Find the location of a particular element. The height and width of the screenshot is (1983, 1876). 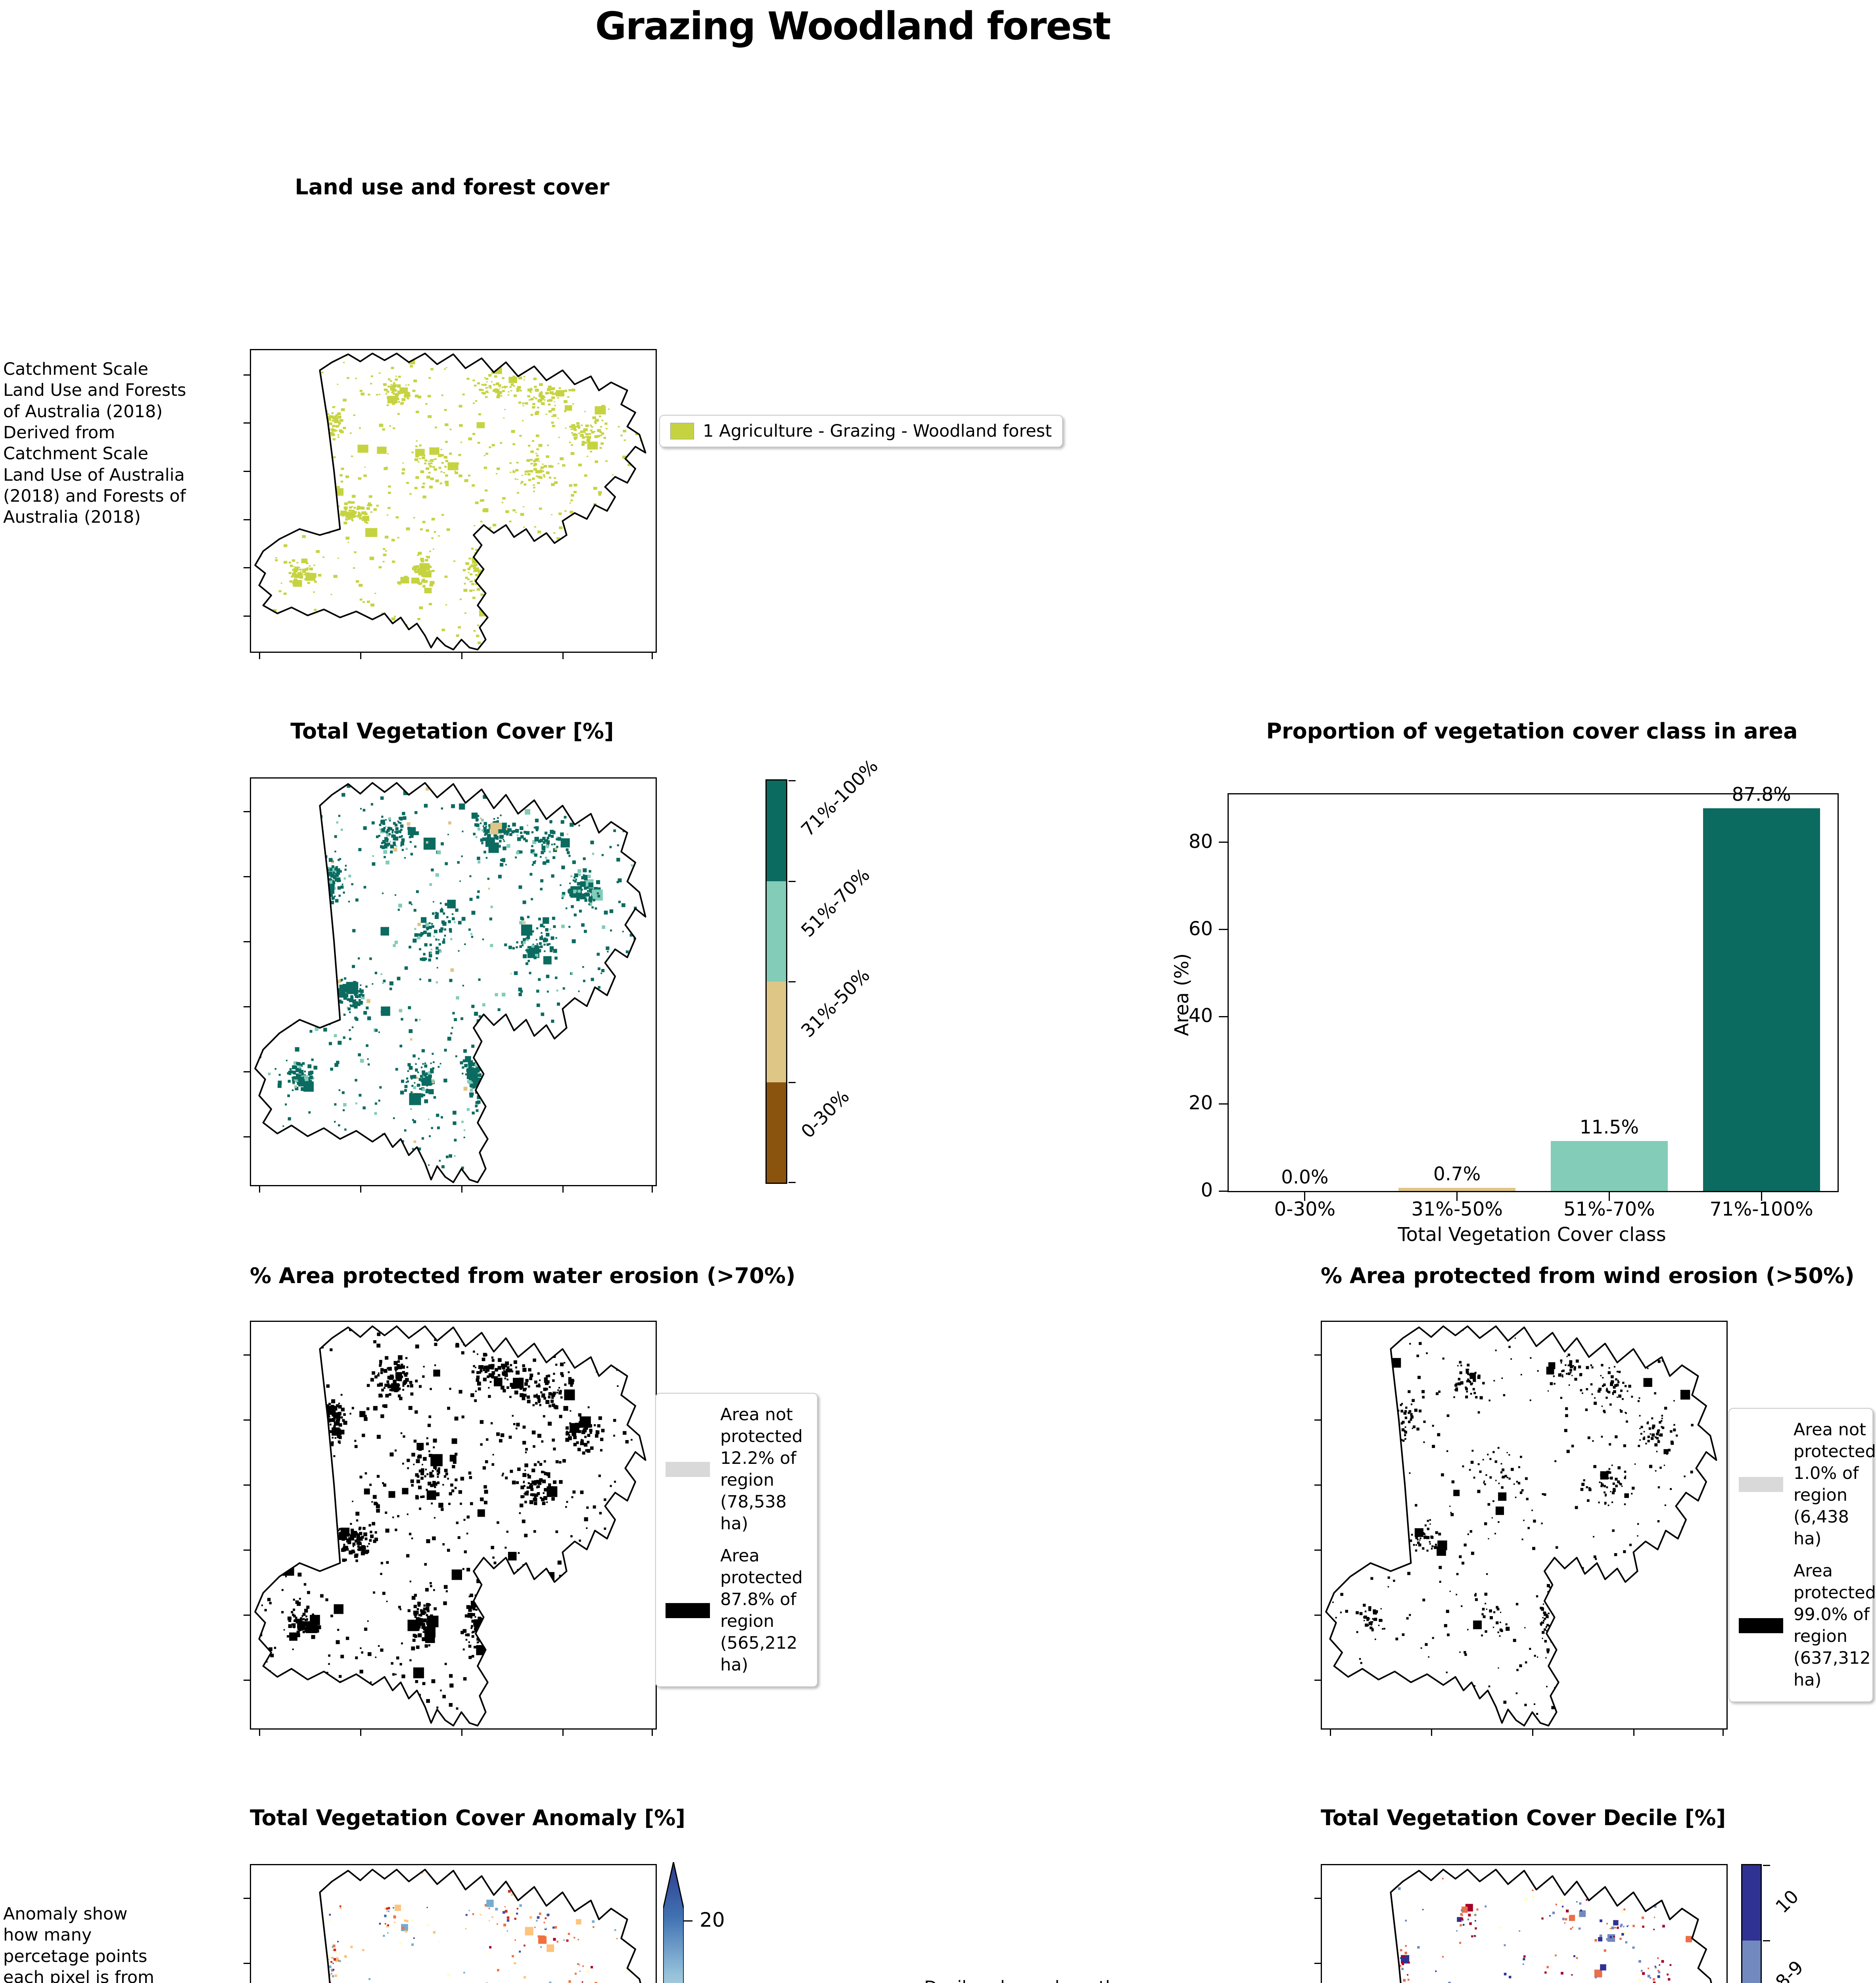

tvc-colorbar-label: 71%-100% is located at coordinates (839, 798).